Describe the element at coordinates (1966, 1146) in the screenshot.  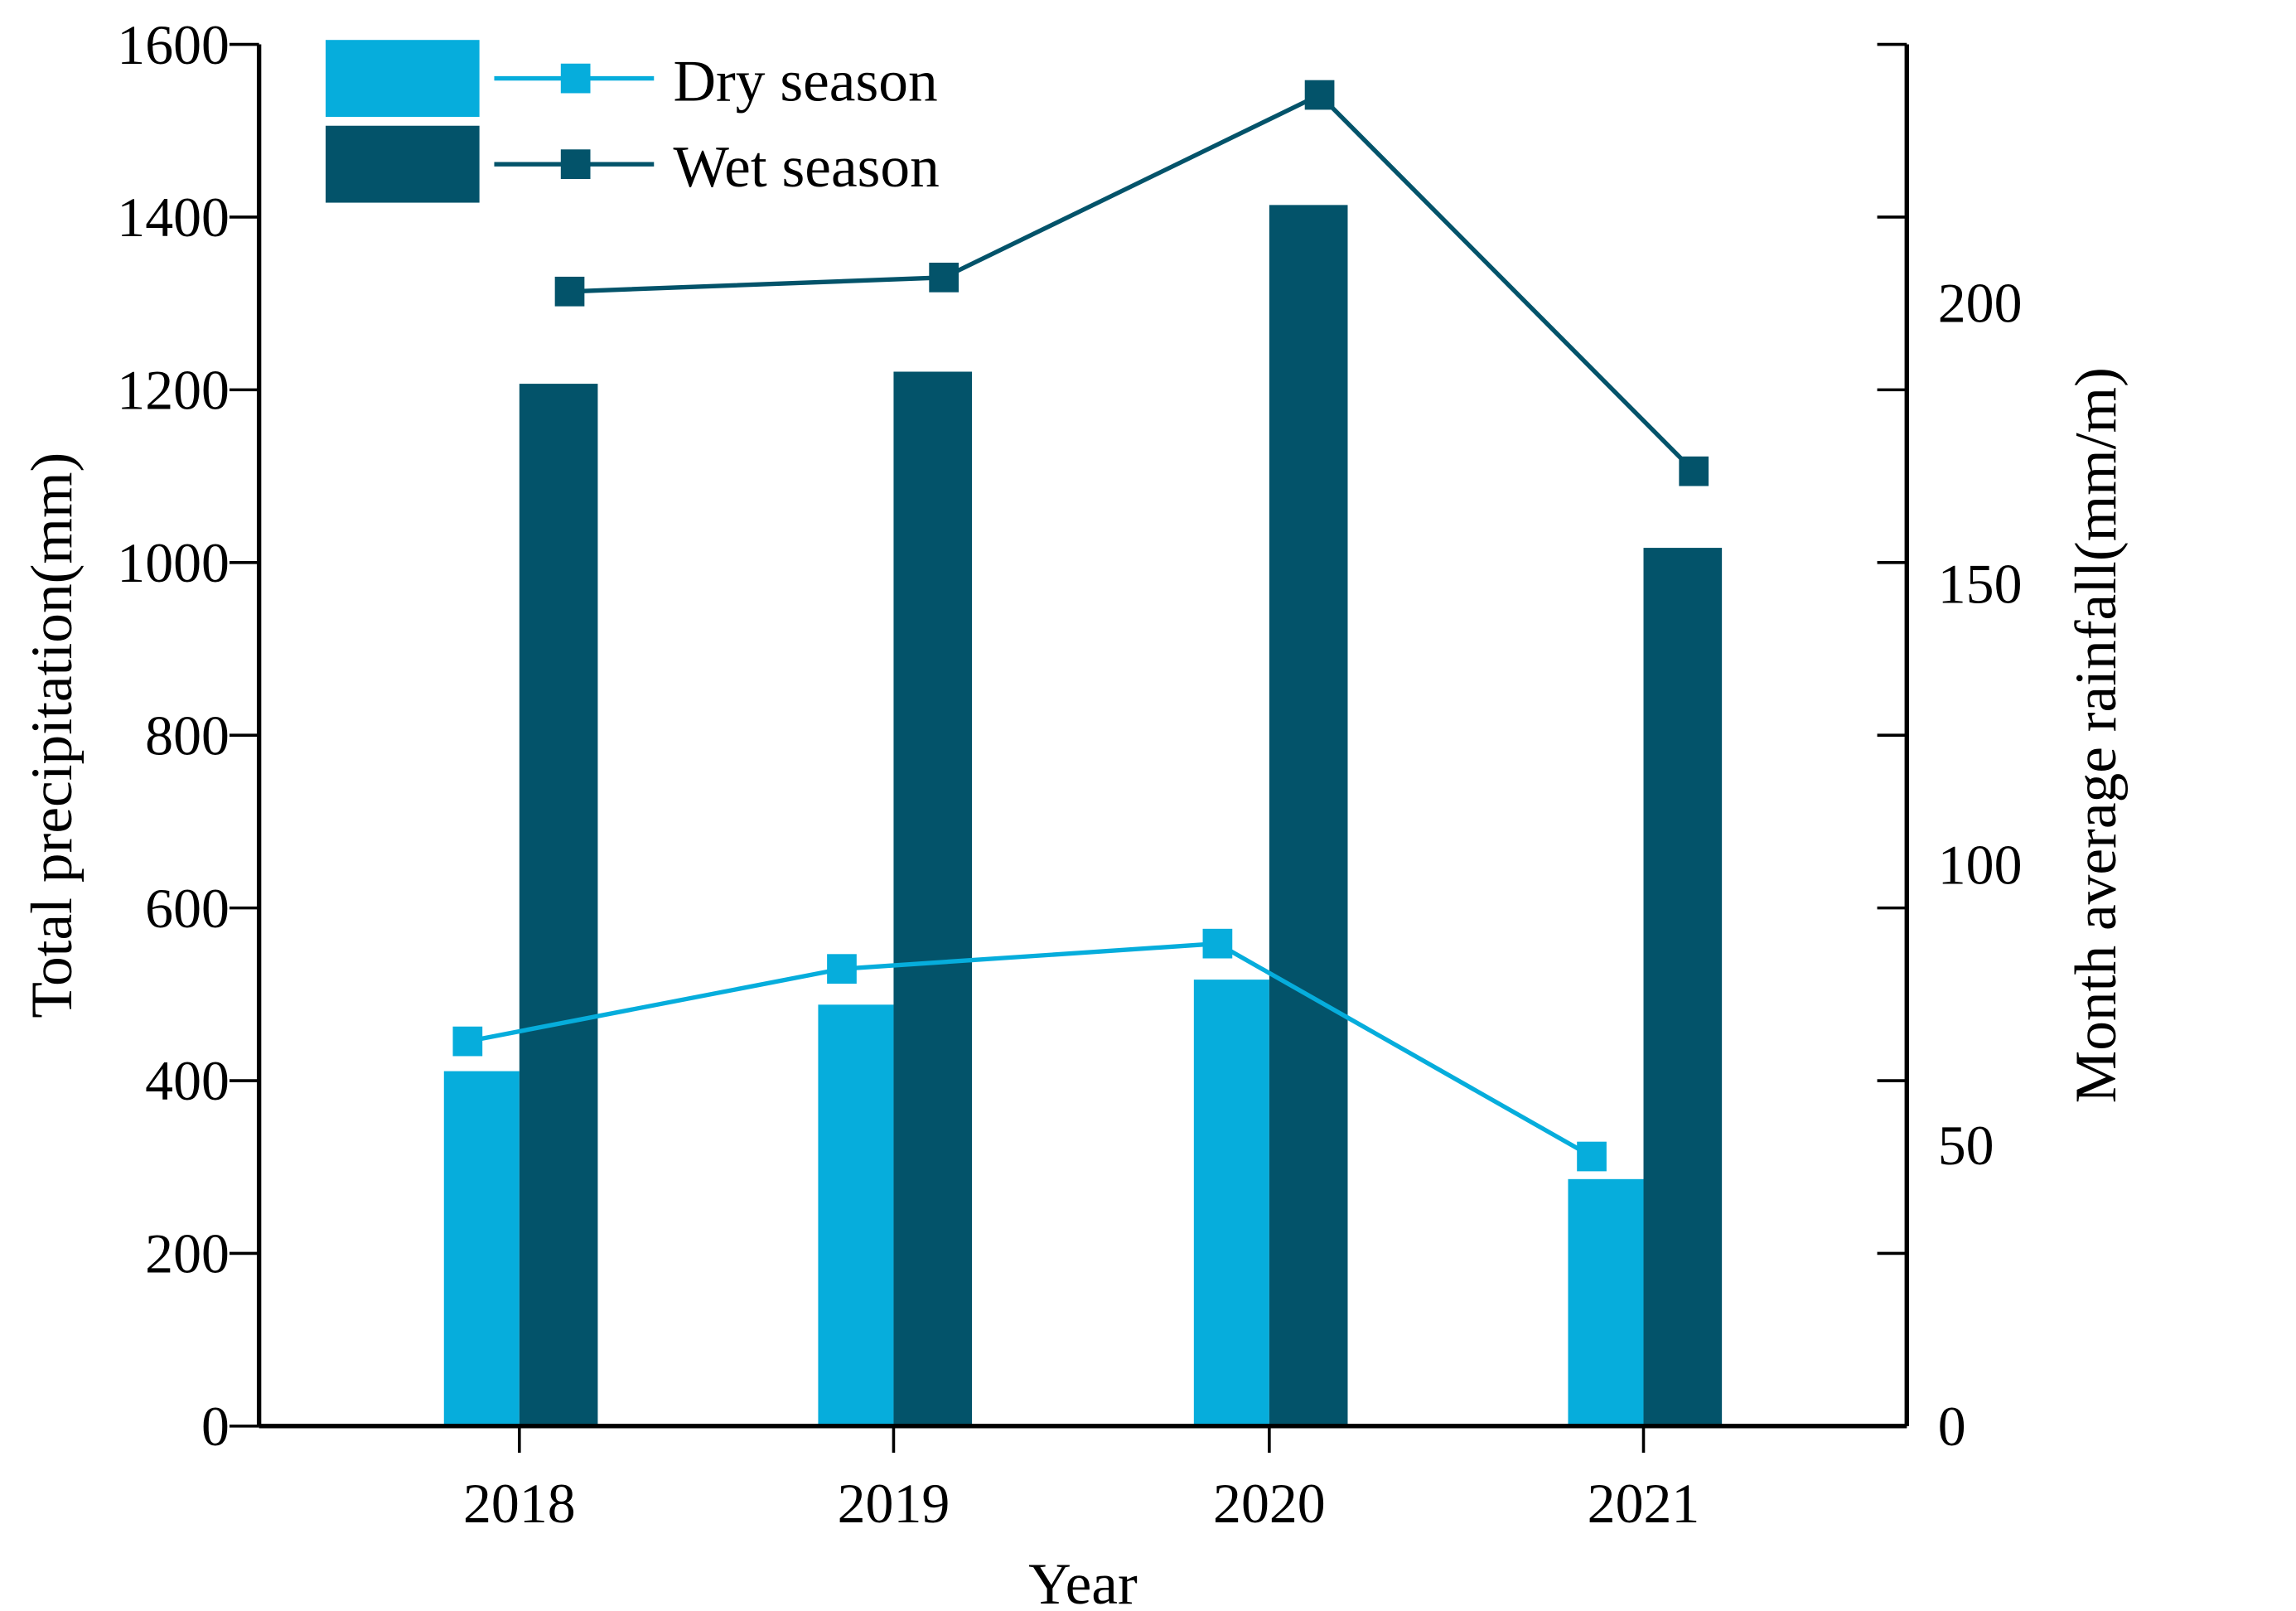
I see `y2-tick-label: 50` at that location.